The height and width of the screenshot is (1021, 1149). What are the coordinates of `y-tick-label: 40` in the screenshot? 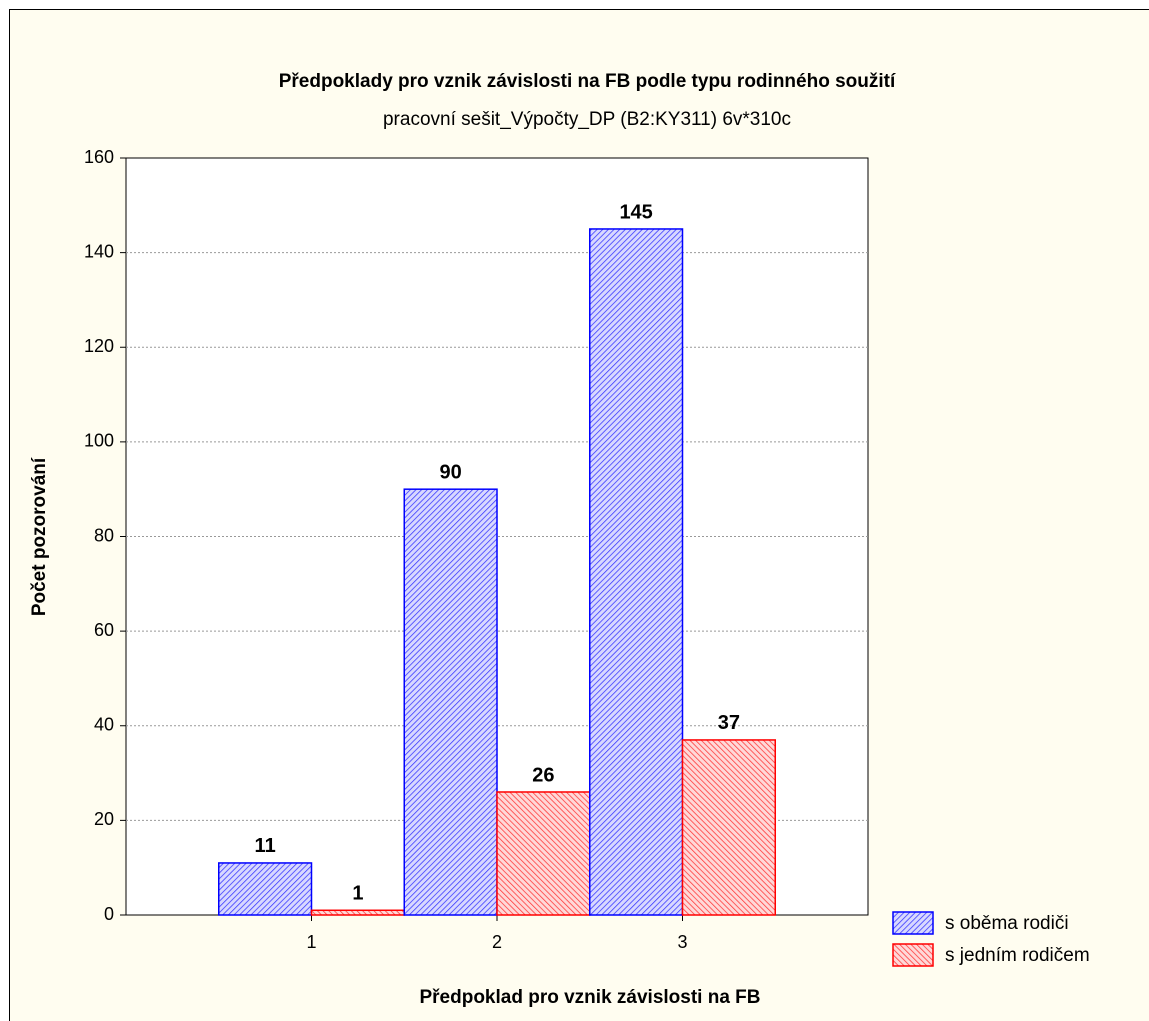 It's located at (104, 725).